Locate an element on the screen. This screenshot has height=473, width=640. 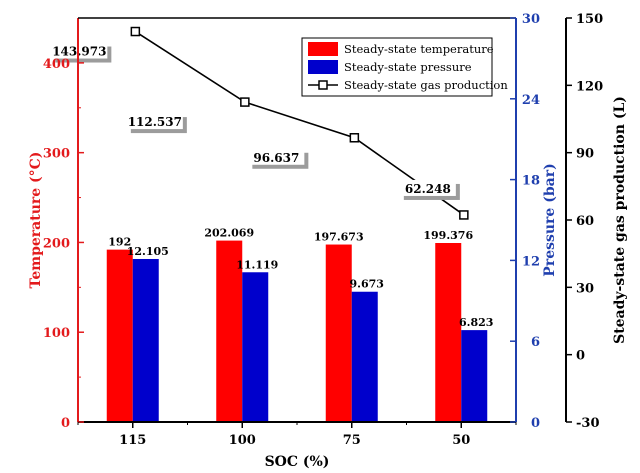
gas-value-label: 112.537 is located at coordinates (155, 122).